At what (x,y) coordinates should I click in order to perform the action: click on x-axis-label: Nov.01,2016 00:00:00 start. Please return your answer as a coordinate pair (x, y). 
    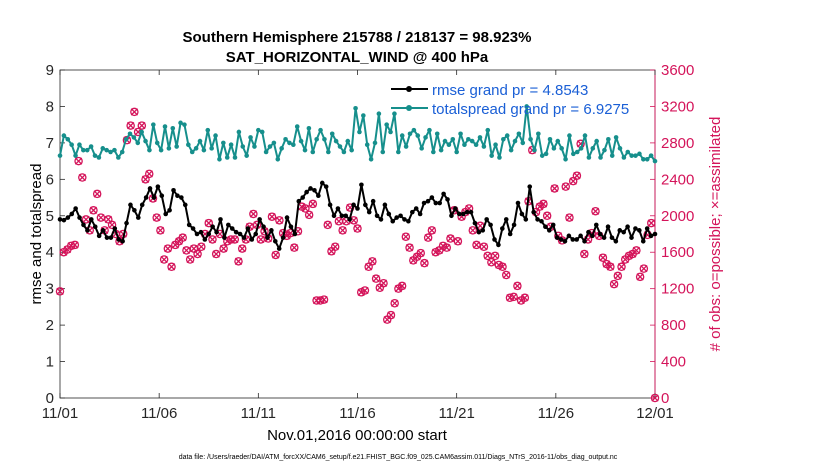
    Looking at the image, I should click on (357, 435).